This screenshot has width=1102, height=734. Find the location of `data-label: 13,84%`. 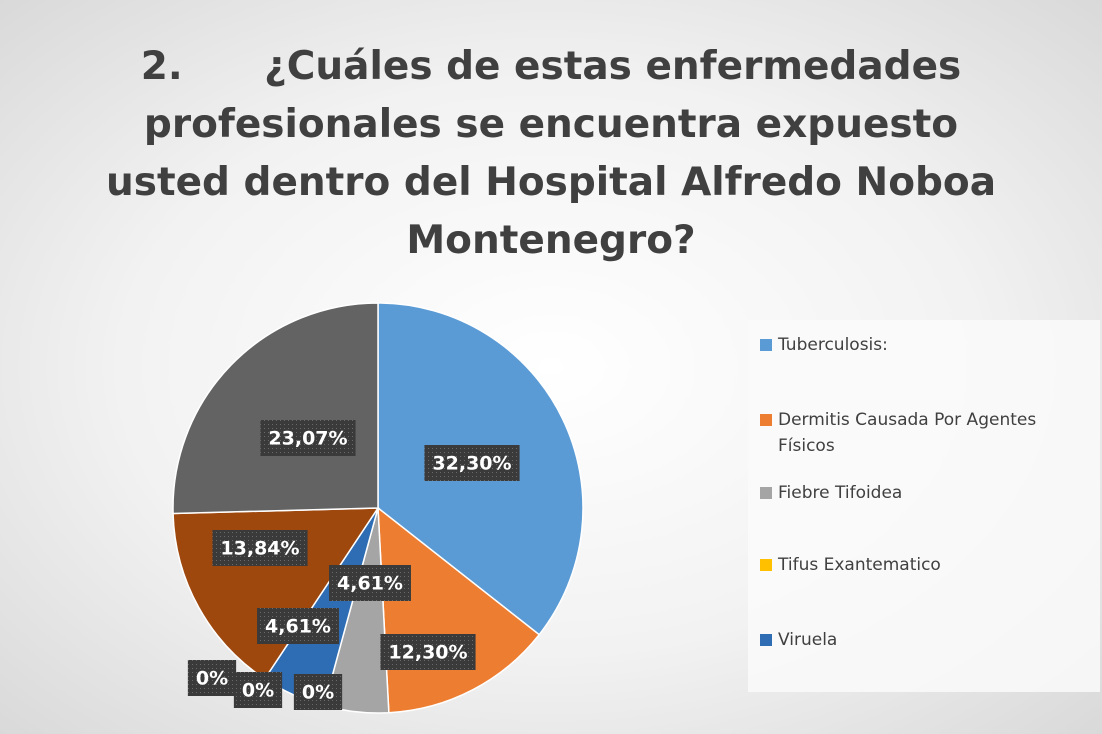

data-label: 13,84% is located at coordinates (259, 549).